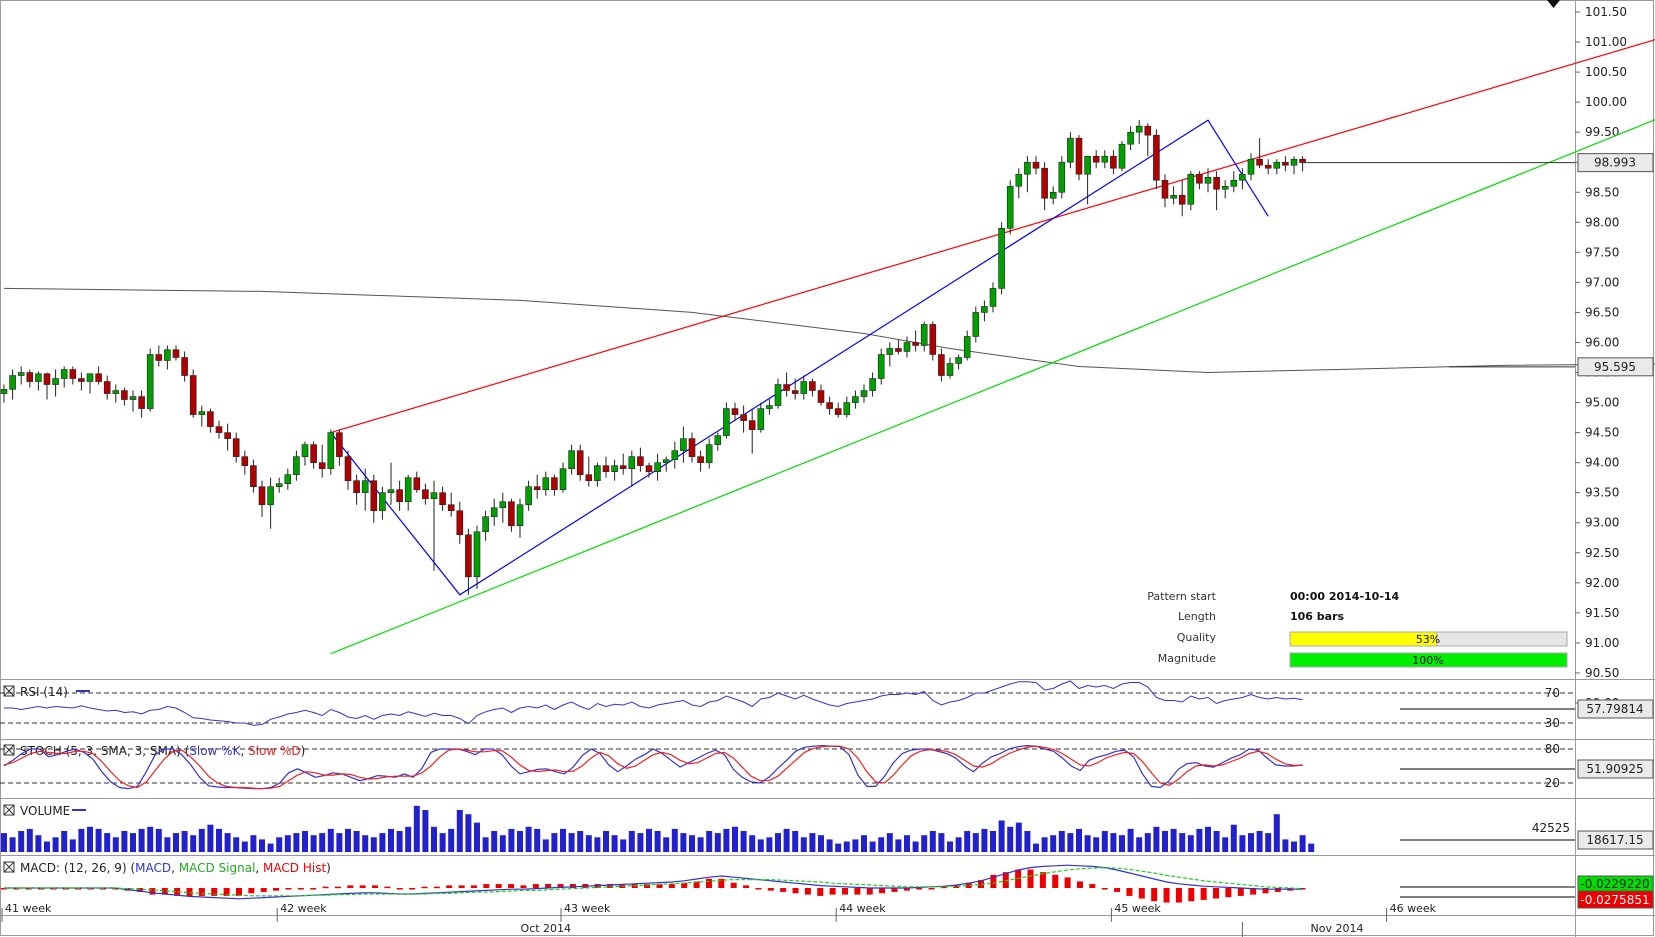 The image size is (1655, 937). I want to click on stoch-close-icon, so click(9, 750).